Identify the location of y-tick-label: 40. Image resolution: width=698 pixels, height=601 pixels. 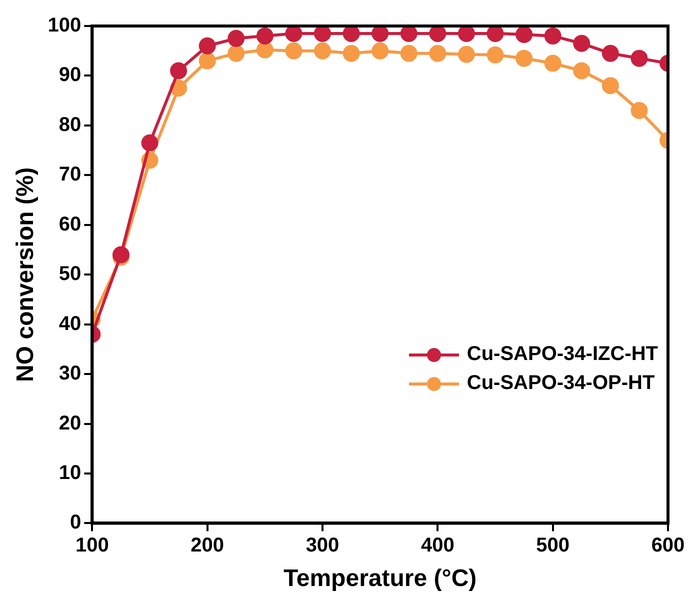
(70, 323).